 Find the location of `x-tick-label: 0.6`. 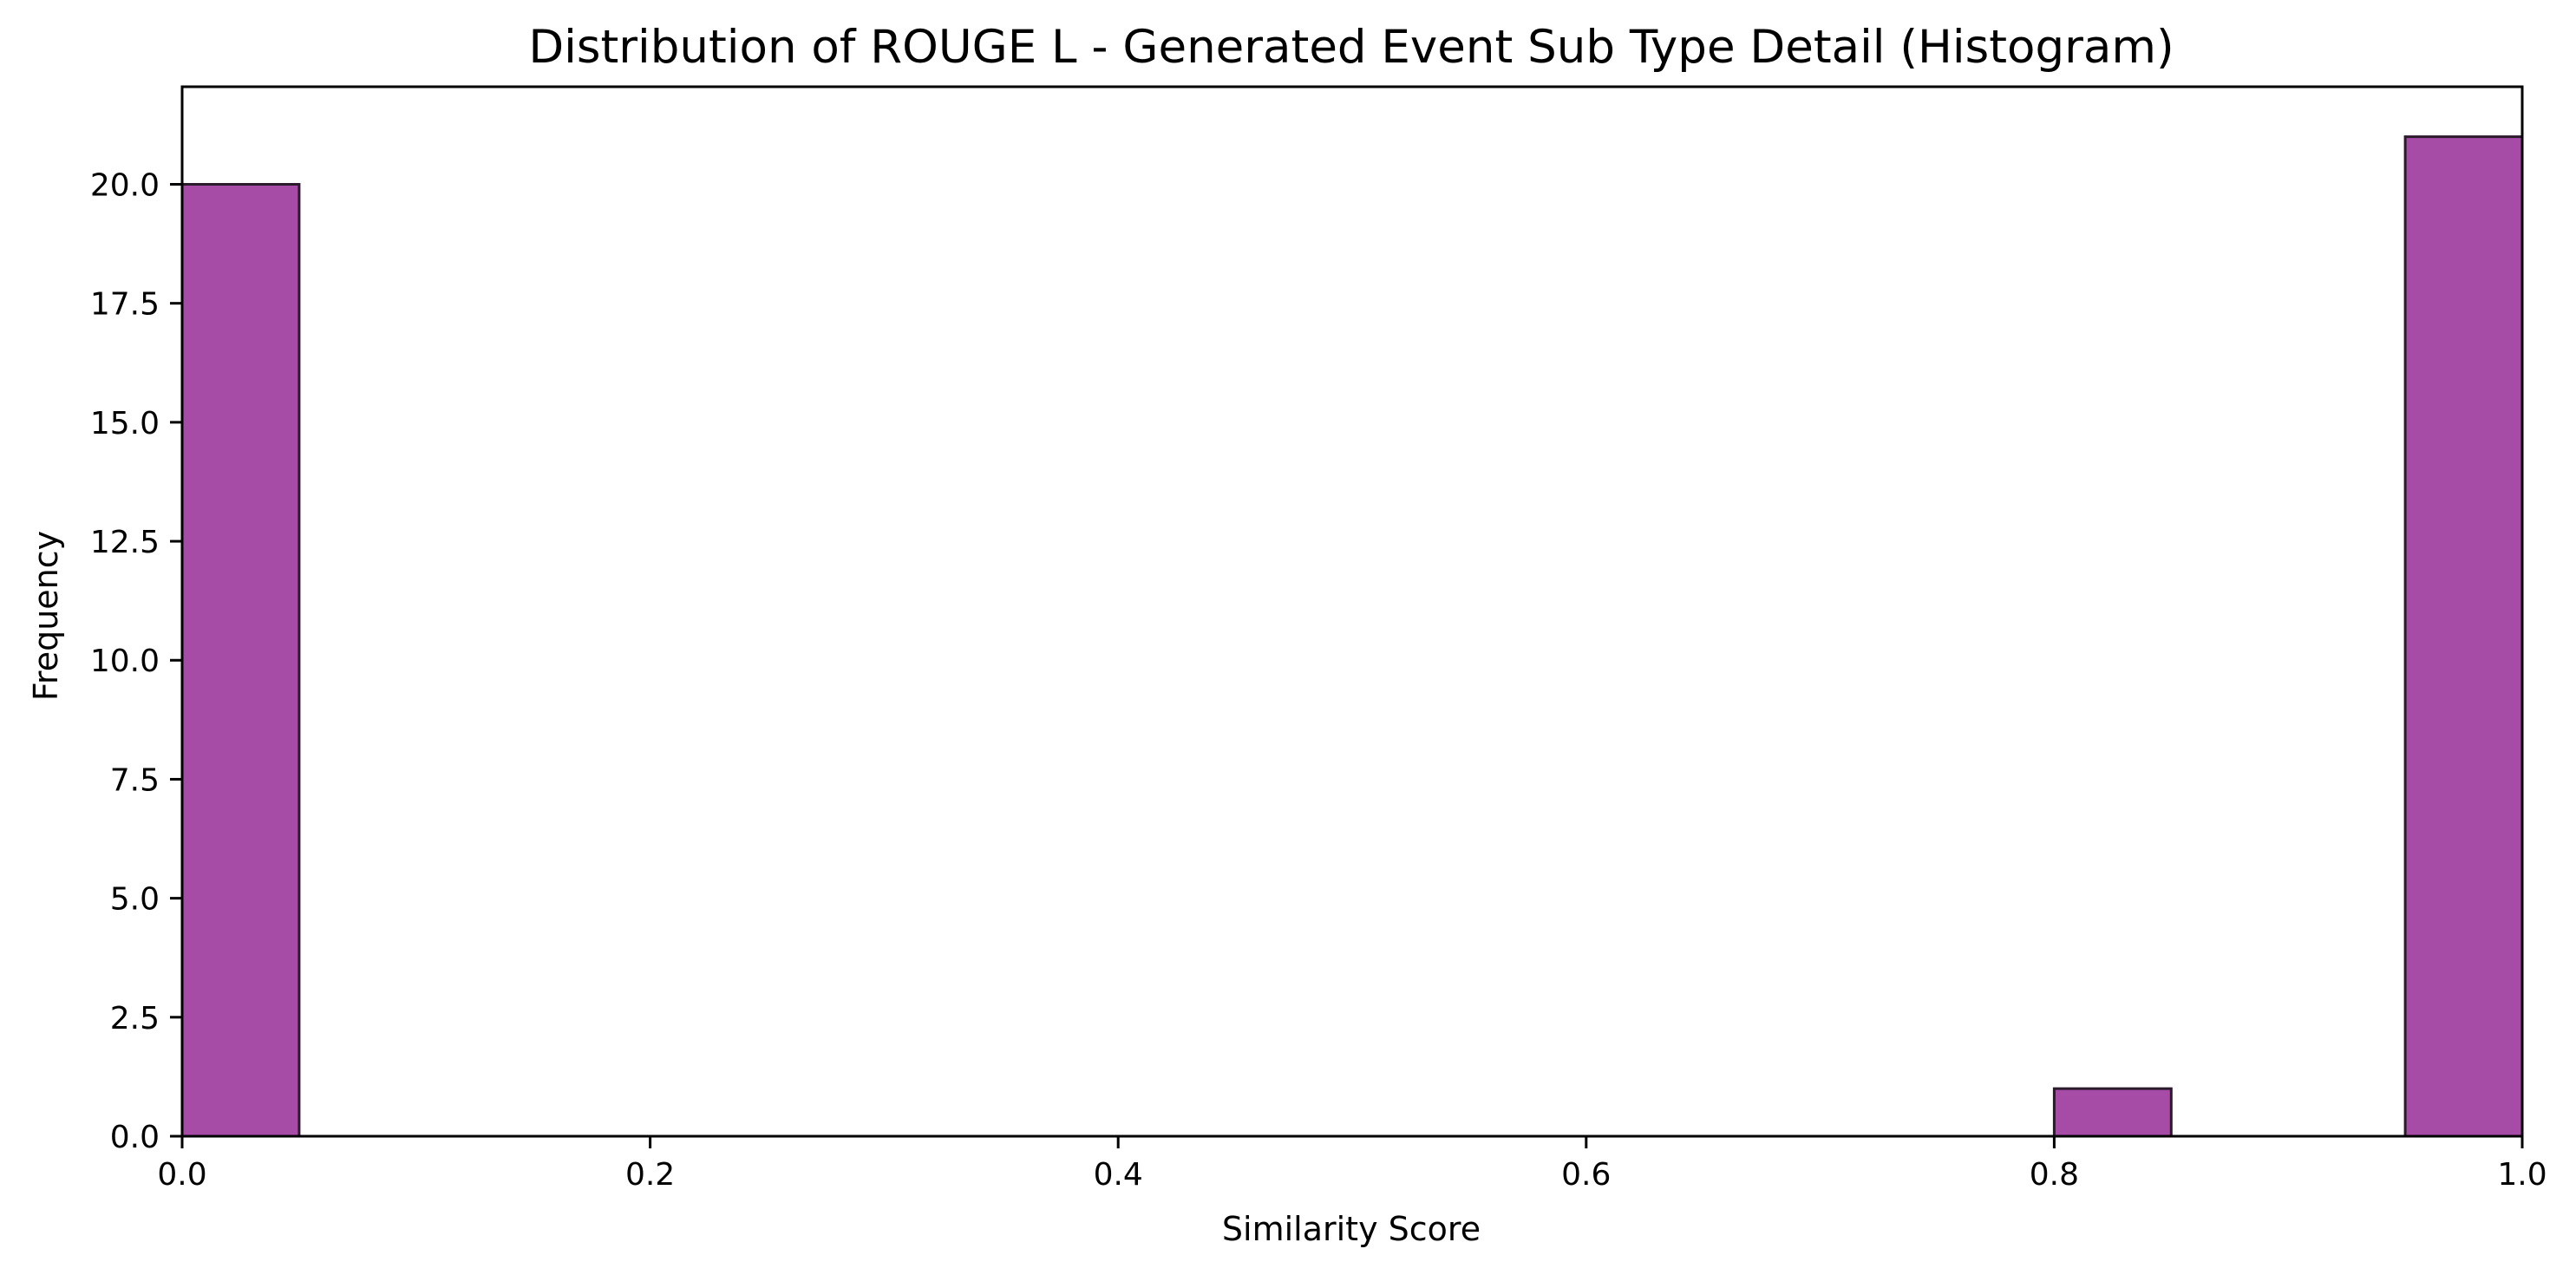

x-tick-label: 0.6 is located at coordinates (1586, 1175).